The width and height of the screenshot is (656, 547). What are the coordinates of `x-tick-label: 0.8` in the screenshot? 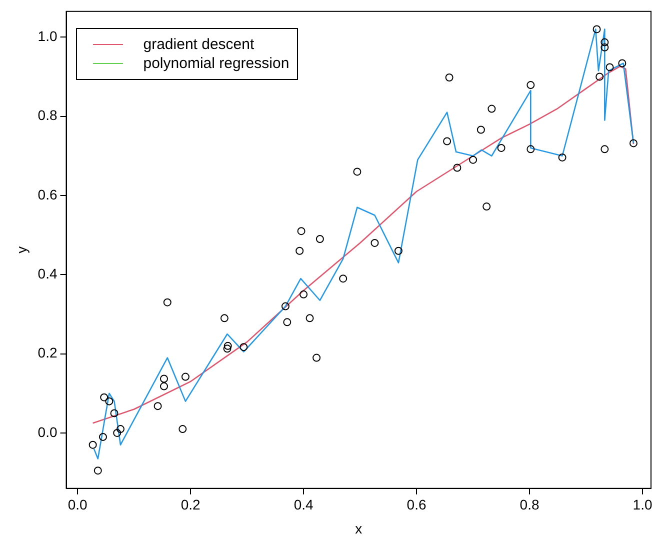 It's located at (530, 504).